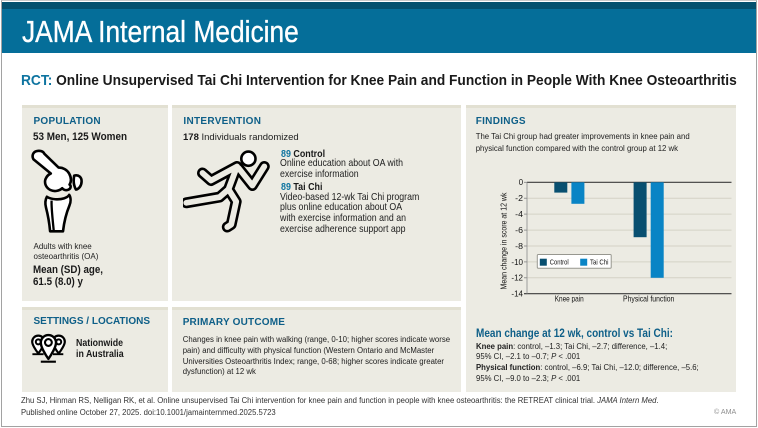 This screenshot has width=758, height=428. I want to click on svg-text: Mean change in score at 12 wk, so click(503, 240).